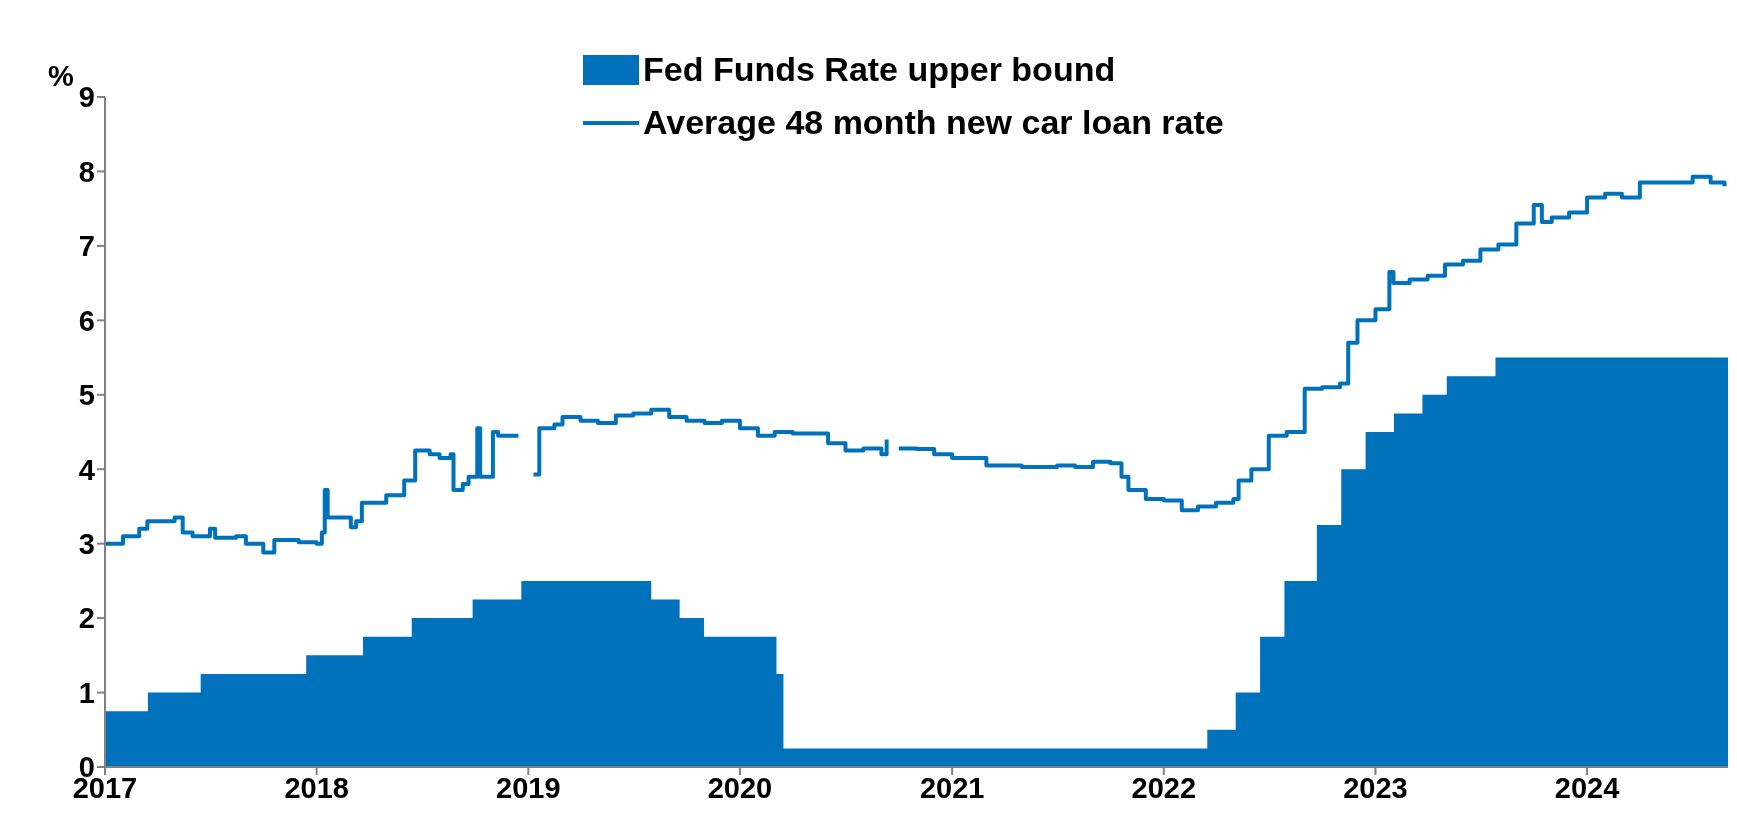  I want to click on x-tick-label: 2022, so click(1164, 787).